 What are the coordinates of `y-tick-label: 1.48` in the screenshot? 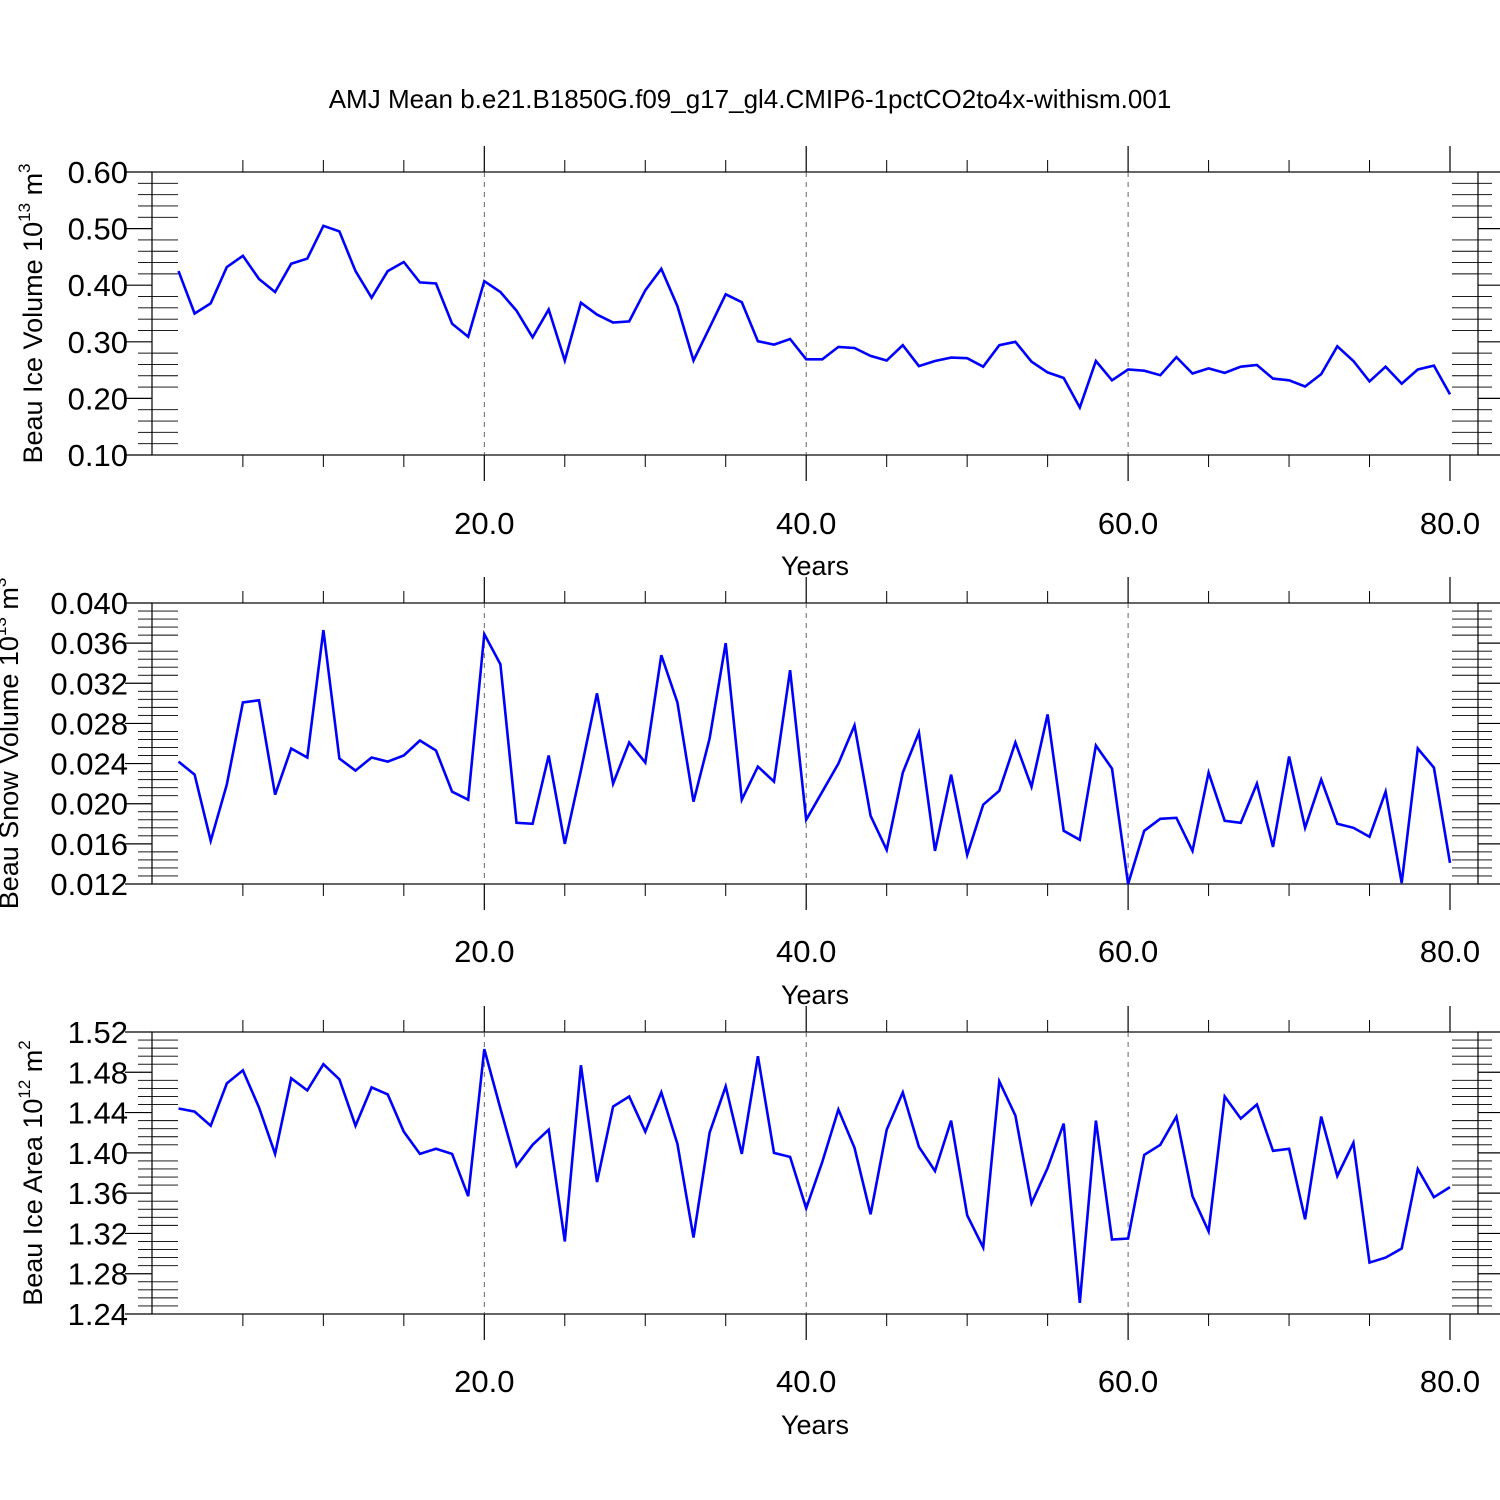 It's located at (98, 1072).